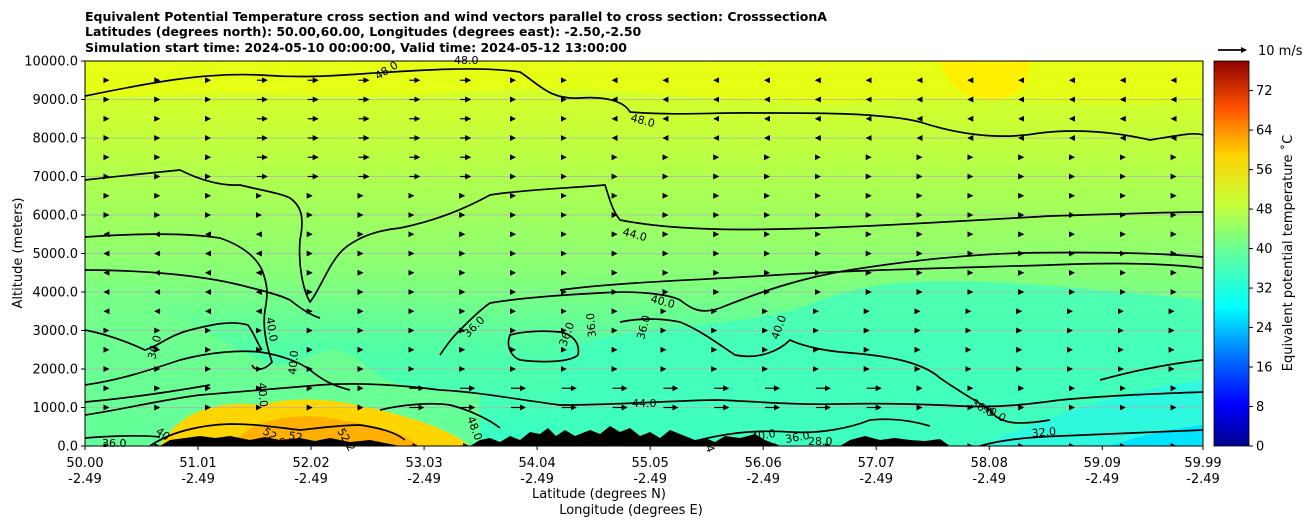  What do you see at coordinates (84, 463) in the screenshot?
I see `x-tick-label-lat: 50.00` at bounding box center [84, 463].